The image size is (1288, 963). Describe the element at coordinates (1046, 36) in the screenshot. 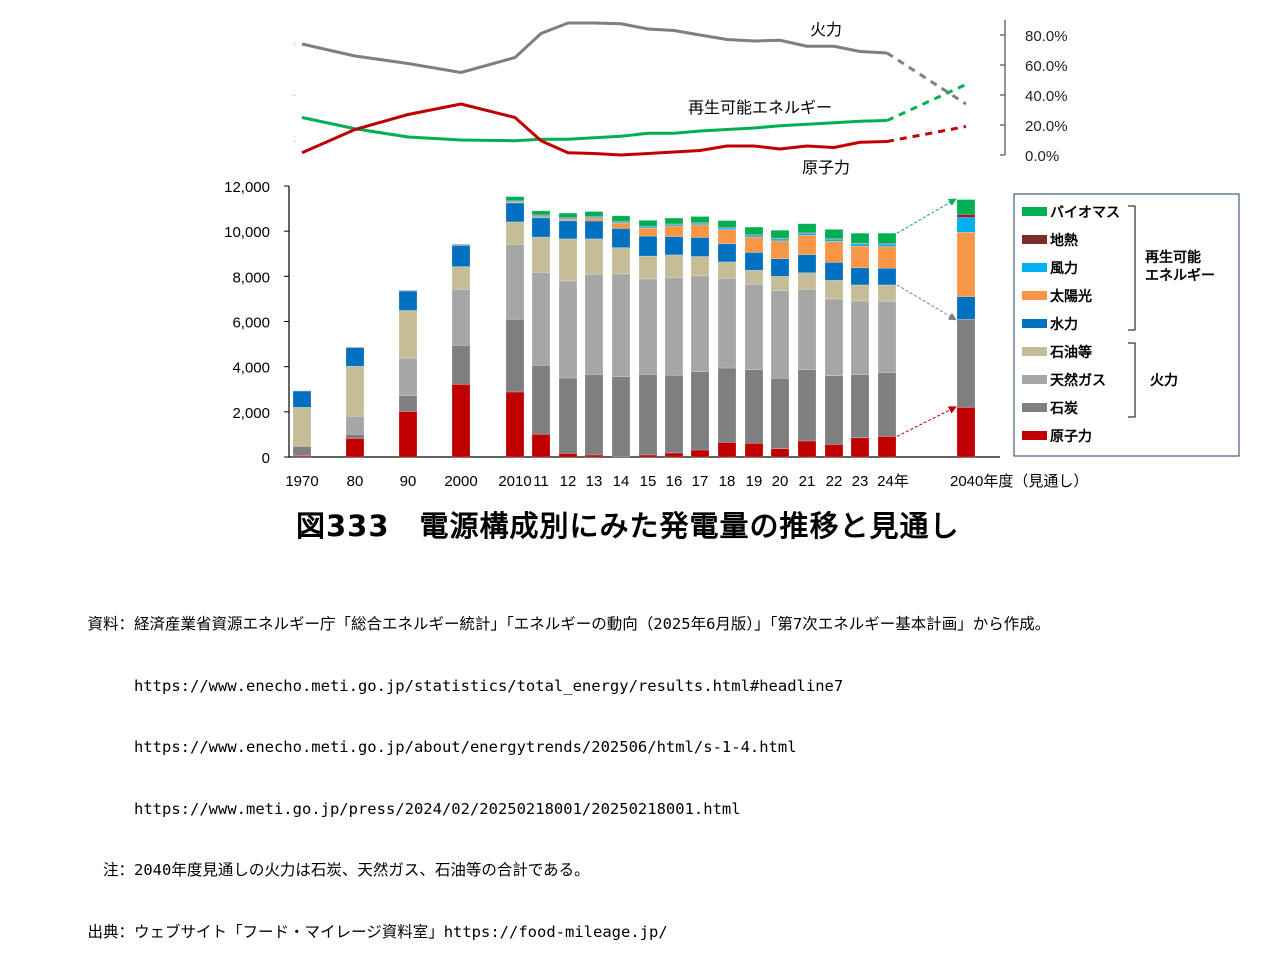

I see `right-axis-label: 80.0%` at that location.